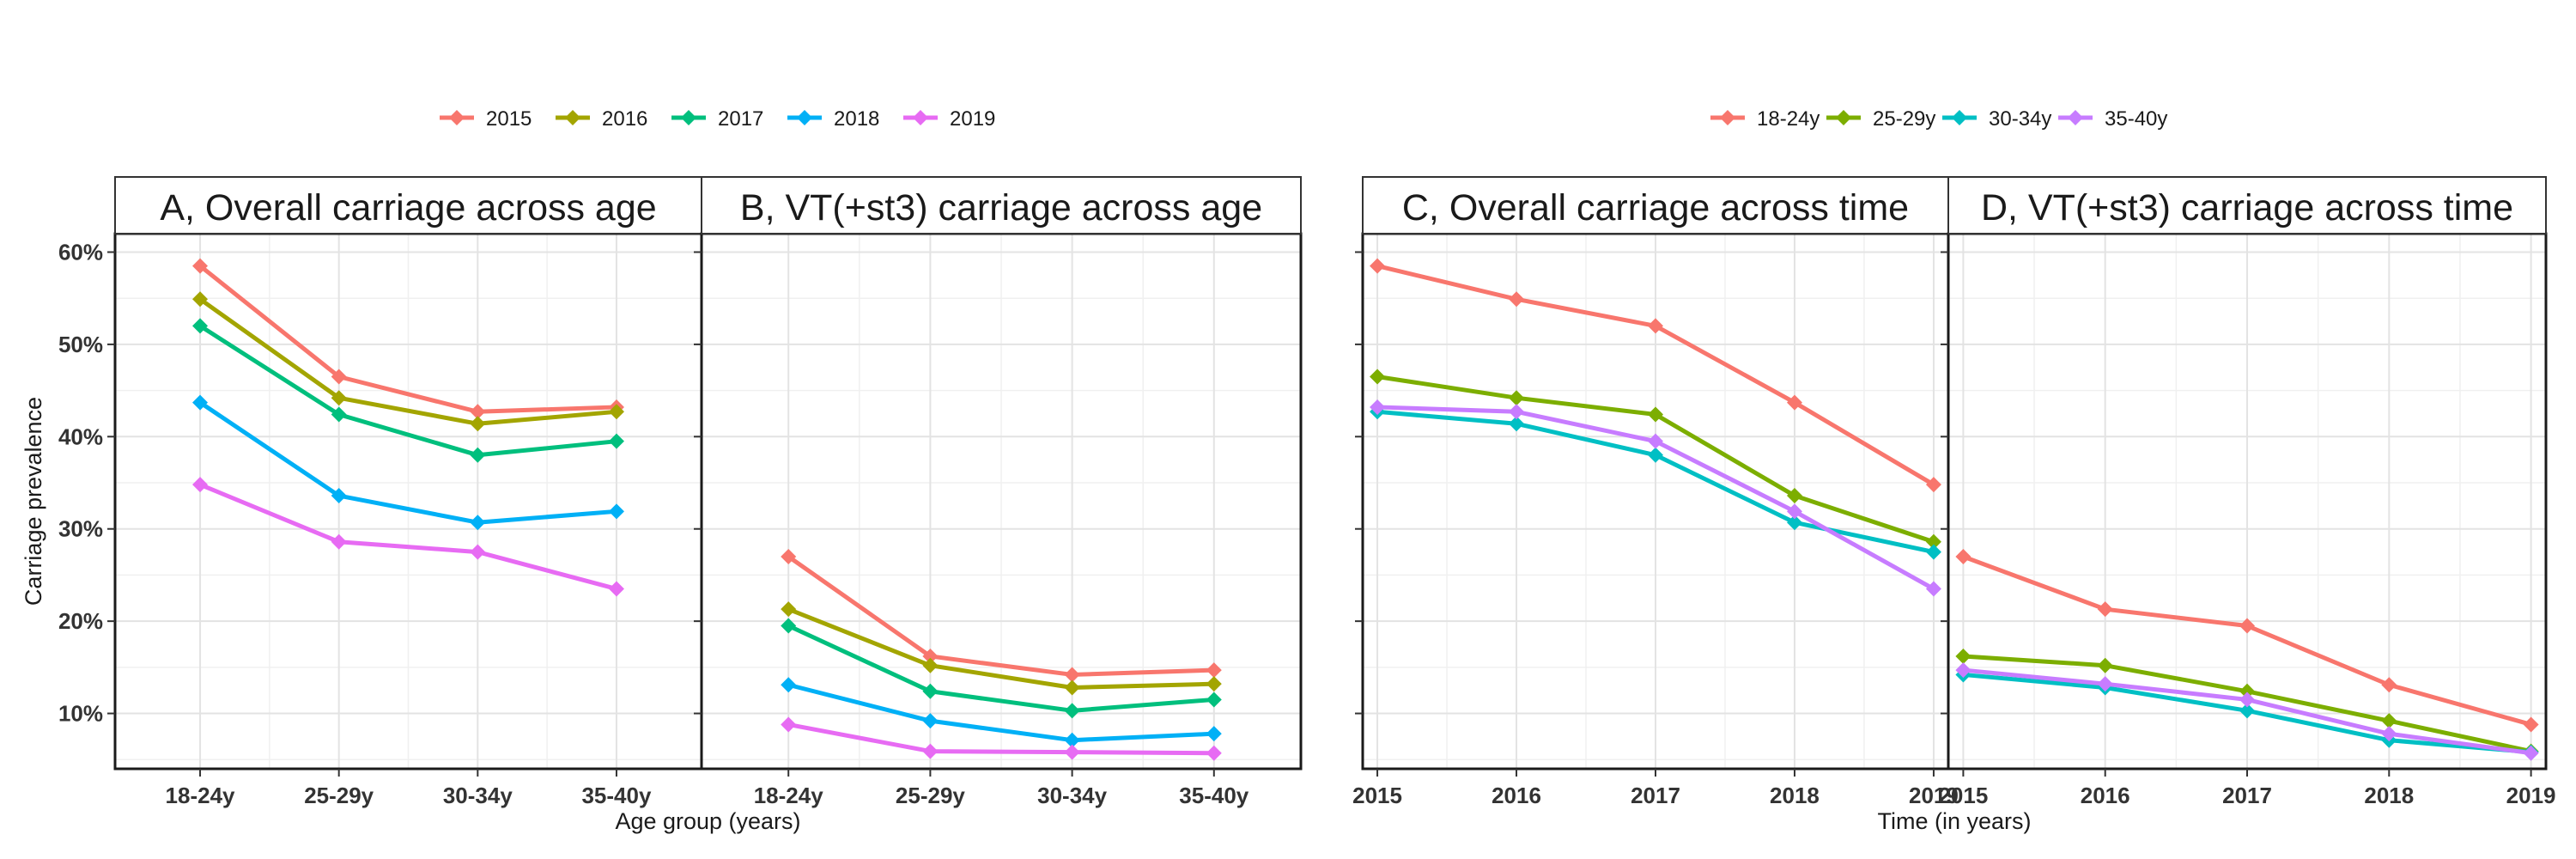 This screenshot has width=2576, height=859. Describe the element at coordinates (625, 119) in the screenshot. I see `legend-label: 2016` at that location.